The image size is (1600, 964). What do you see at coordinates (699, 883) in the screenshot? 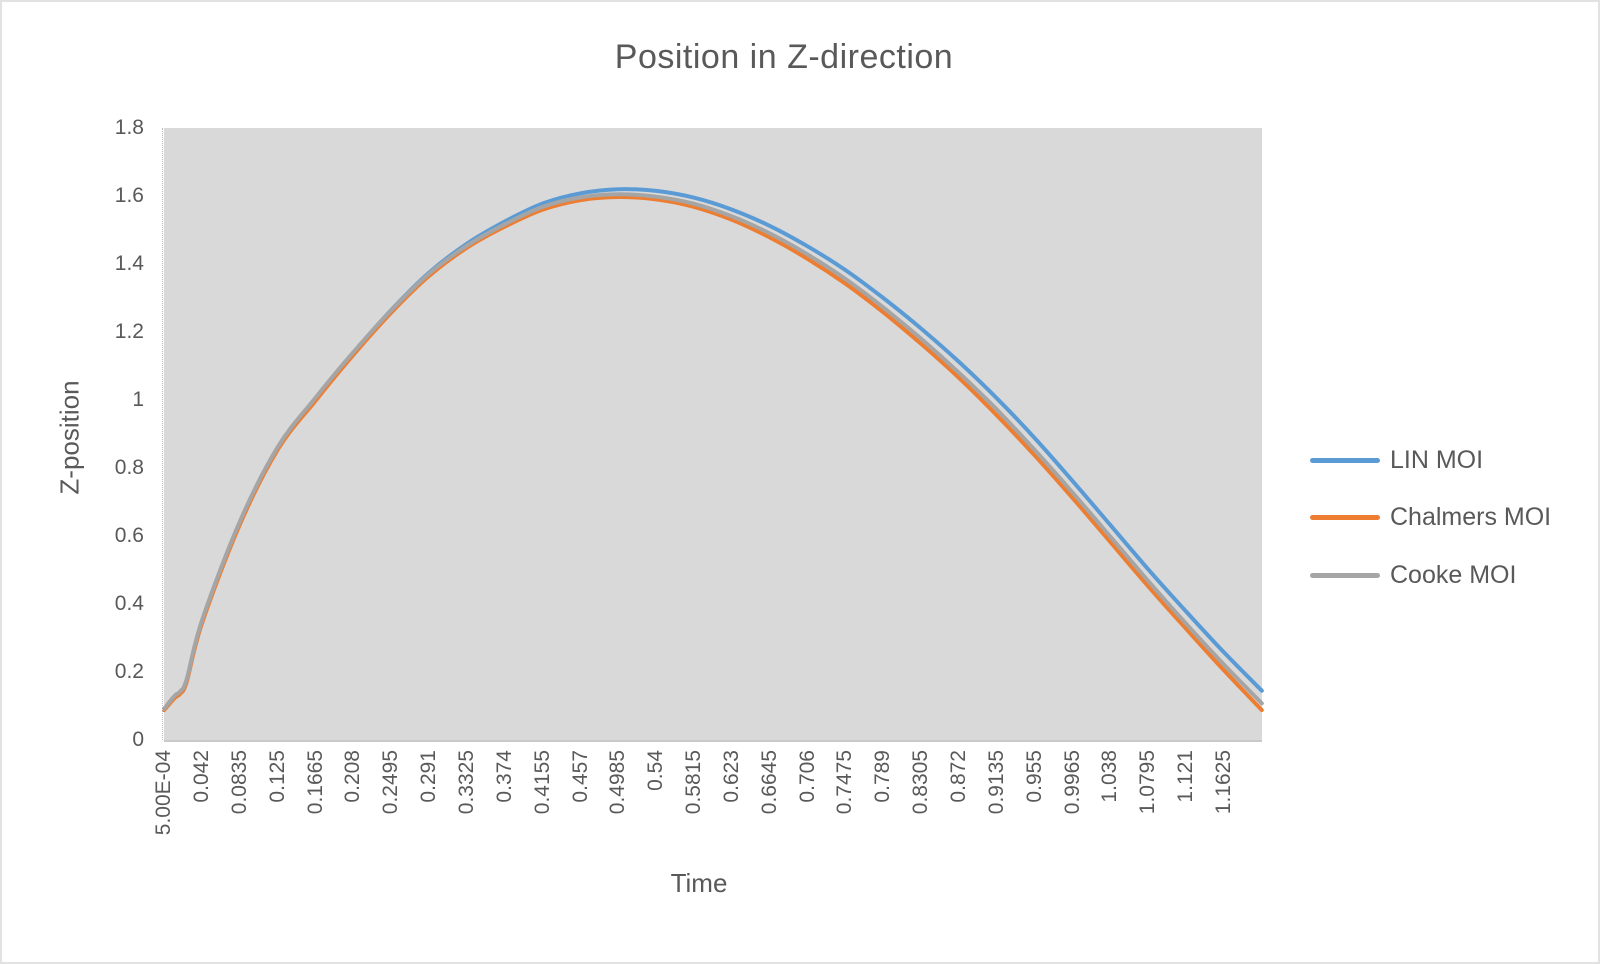
I see `x-axis-title: Time` at bounding box center [699, 883].